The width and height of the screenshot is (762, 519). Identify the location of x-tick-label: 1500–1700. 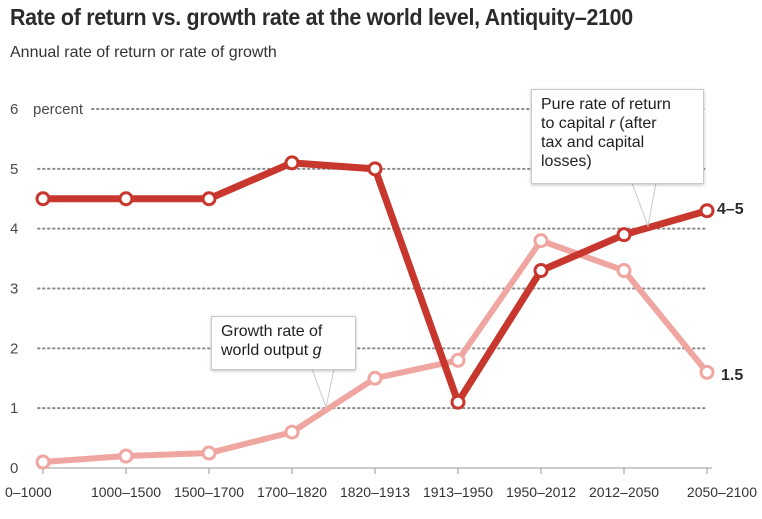
(209, 492).